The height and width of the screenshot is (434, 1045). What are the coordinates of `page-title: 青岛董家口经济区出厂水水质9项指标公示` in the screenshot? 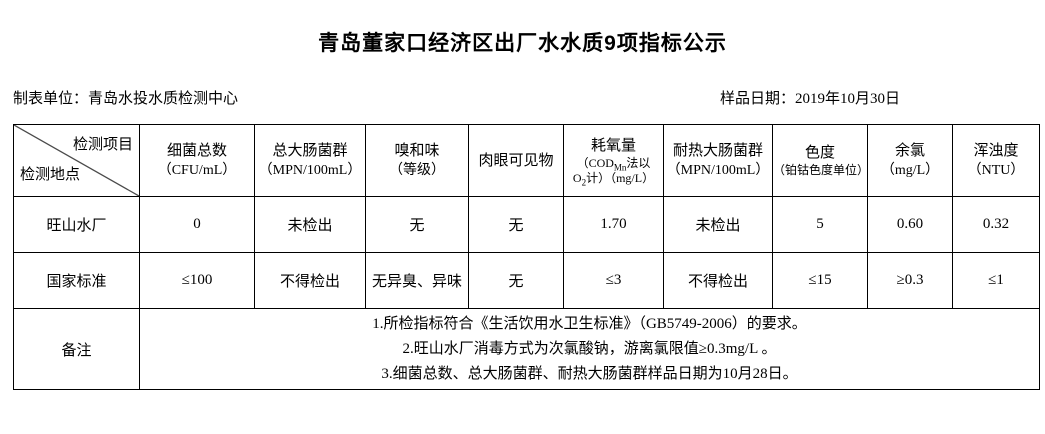 It's located at (522, 43).